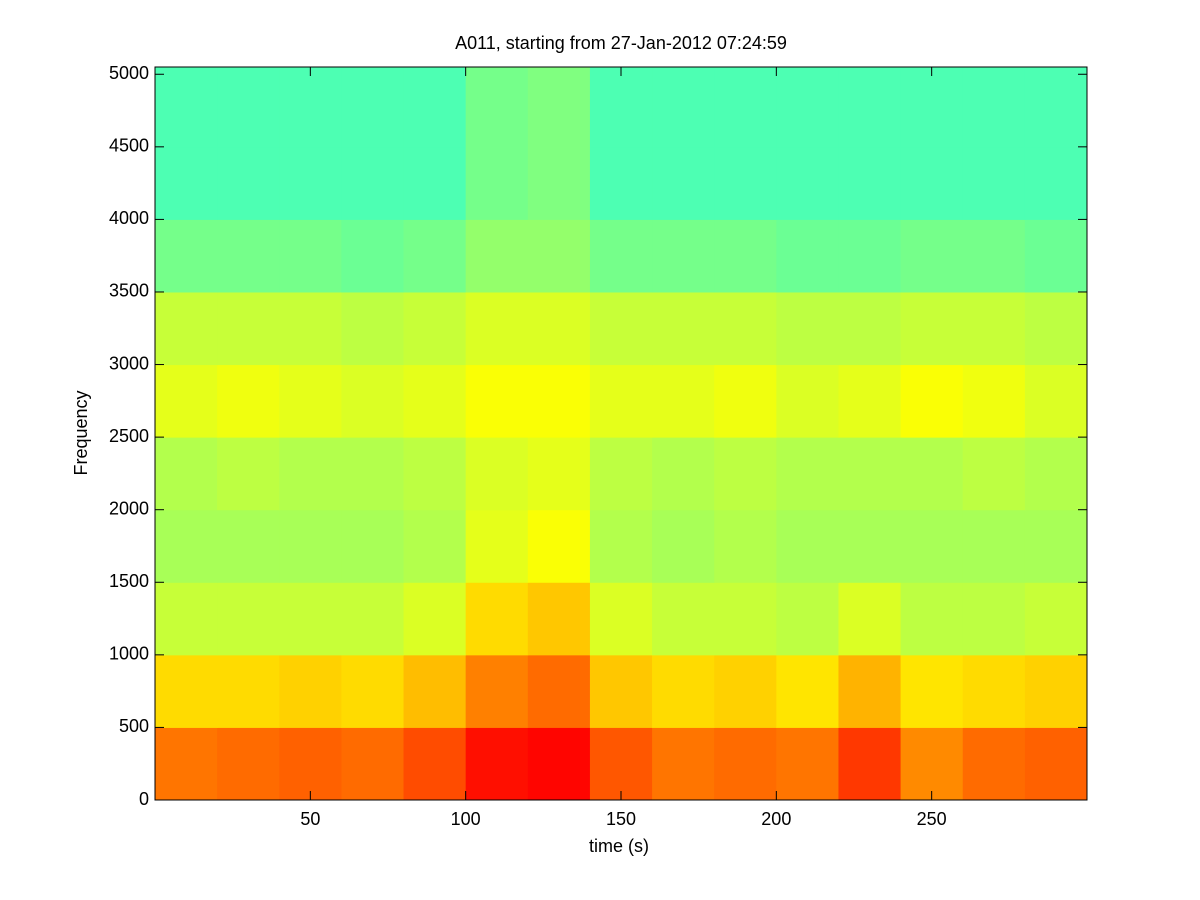  What do you see at coordinates (776, 819) in the screenshot?
I see `x-tick-label: 200` at bounding box center [776, 819].